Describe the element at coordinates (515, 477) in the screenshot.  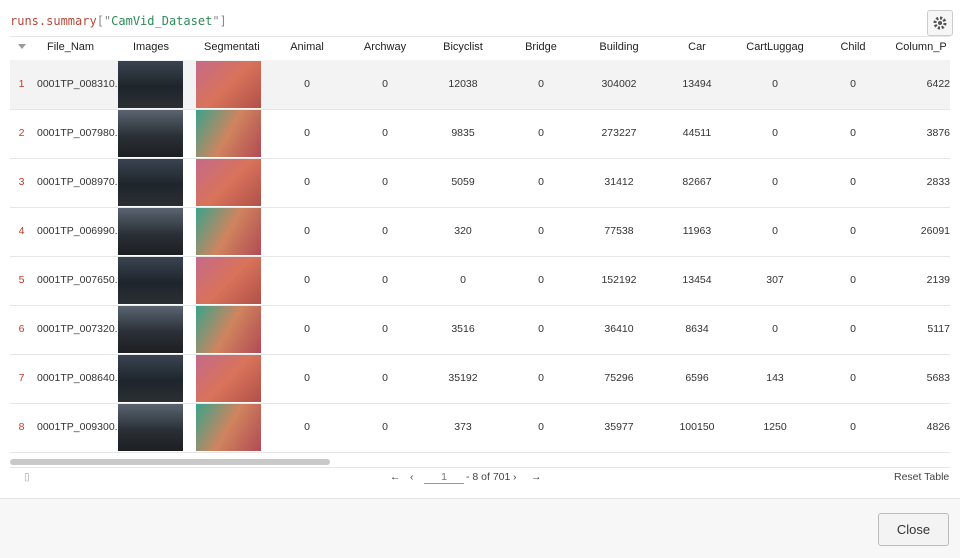
I see `next-page: ›` at that location.